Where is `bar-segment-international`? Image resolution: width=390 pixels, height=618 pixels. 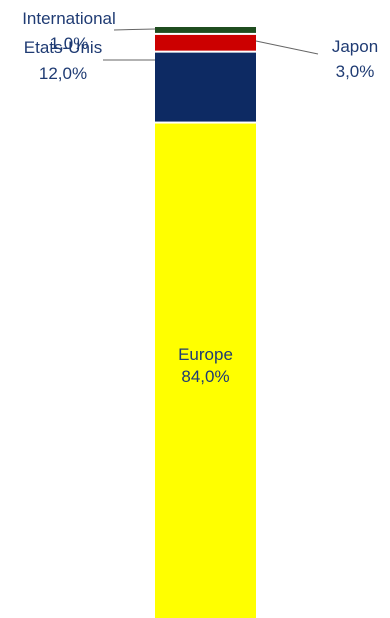
bar-segment-international is located at coordinates (205, 30).